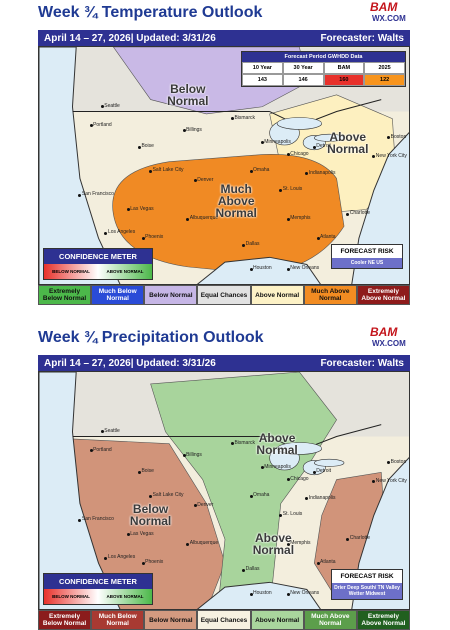 The height and width of the screenshot is (630, 450). Describe the element at coordinates (330, 620) in the screenshot. I see `legend-item: Much Above Normal` at that location.